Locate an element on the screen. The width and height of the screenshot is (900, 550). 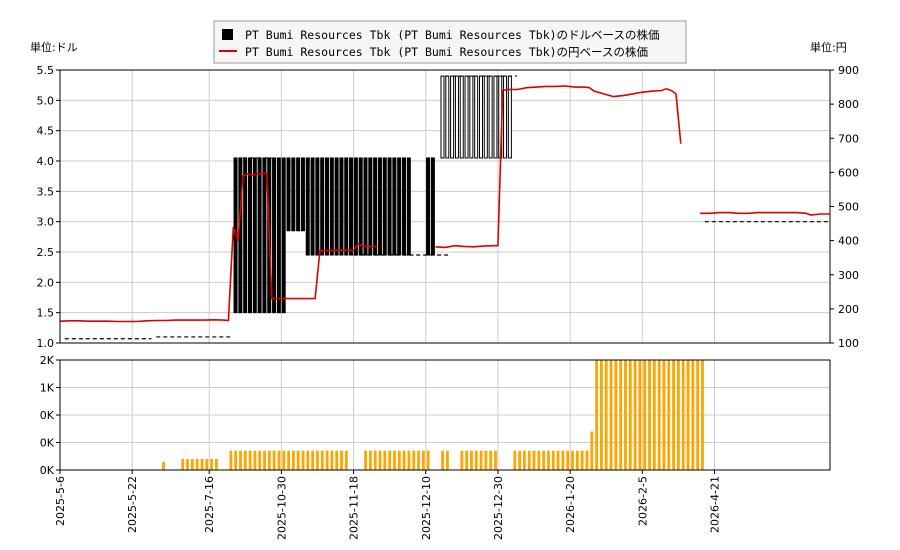
right-tick-label: 200 is located at coordinates (848, 309).